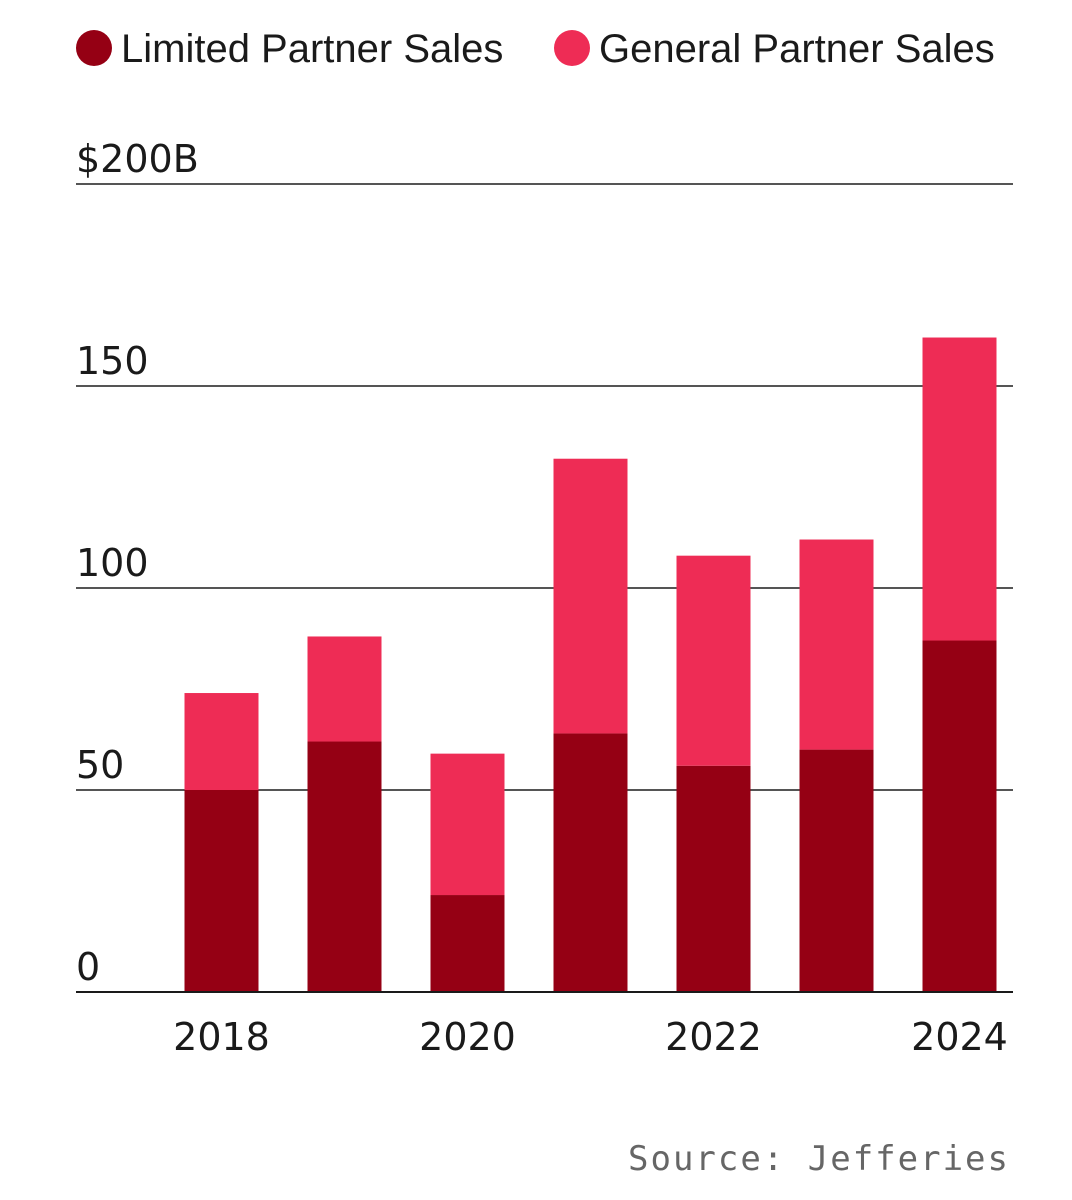  What do you see at coordinates (572, 48) in the screenshot?
I see `legend-swatch-general-partner` at bounding box center [572, 48].